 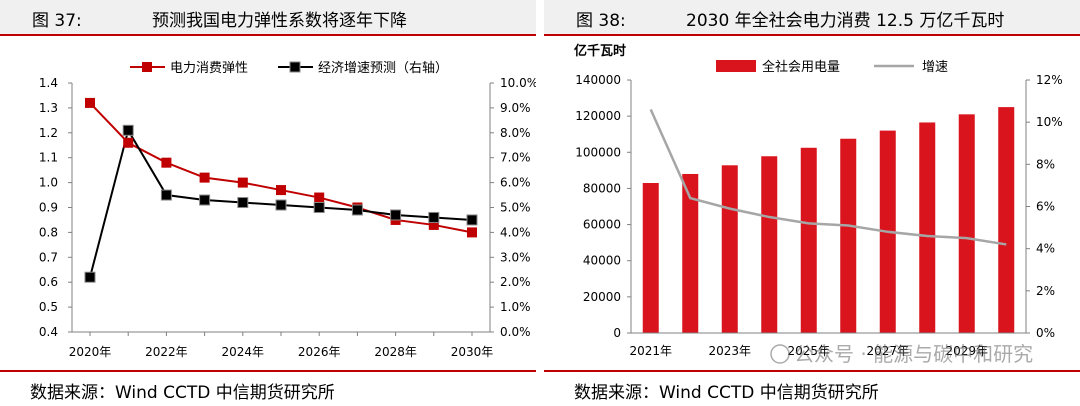 I want to click on left-tick-label: 80000, so click(x=602, y=188).